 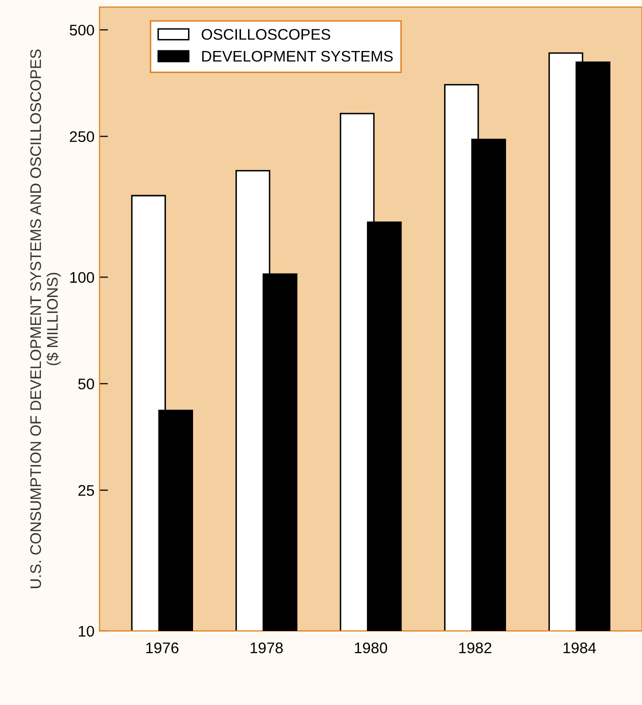 I want to click on y-axis-title: U.S. CONSUMPTION OF DEVELOPMENT SYSTEMS AND OSCILLOSCOPES ($ MILLIONS), so click(x=45, y=318).